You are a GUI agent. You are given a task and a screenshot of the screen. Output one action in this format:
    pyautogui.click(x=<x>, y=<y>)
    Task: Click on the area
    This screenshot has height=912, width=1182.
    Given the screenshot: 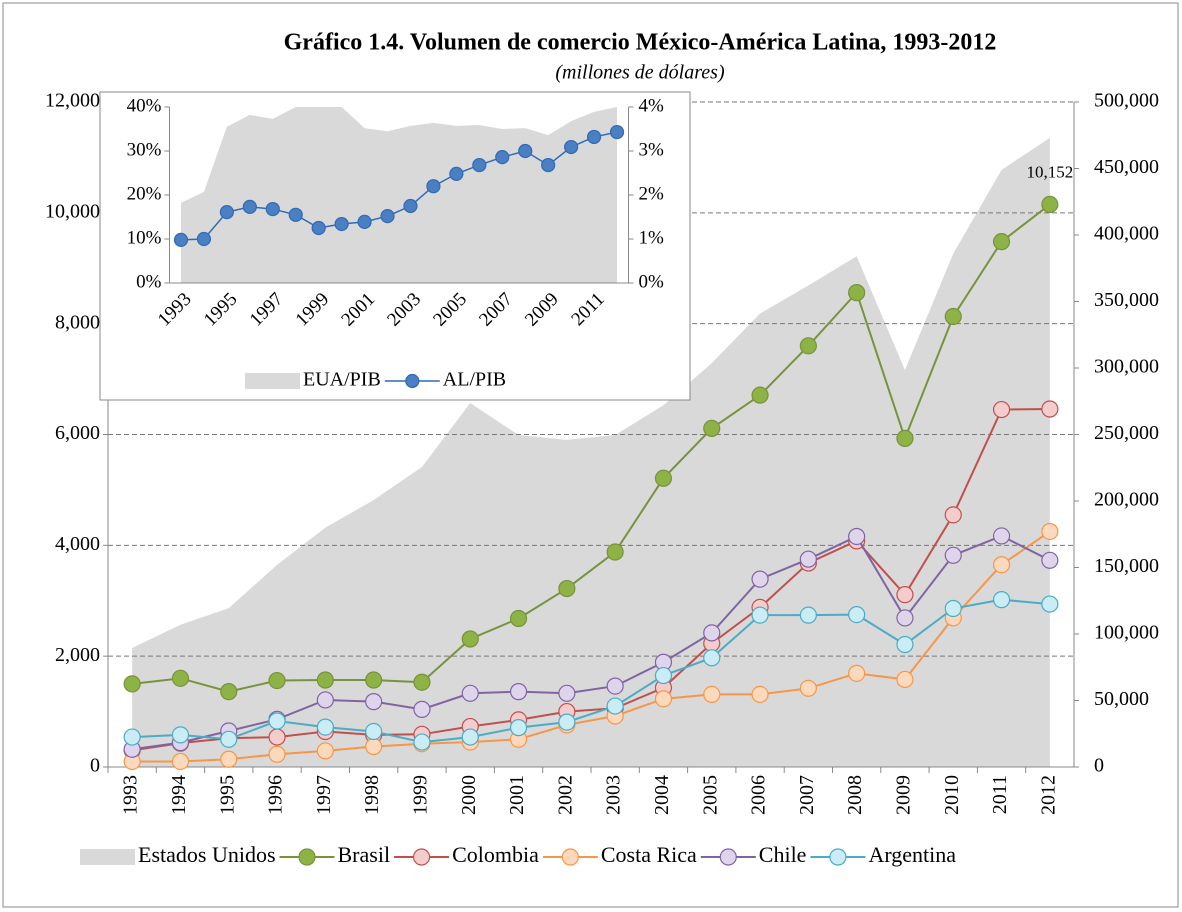 What is the action you would take?
    pyautogui.click(x=399, y=195)
    